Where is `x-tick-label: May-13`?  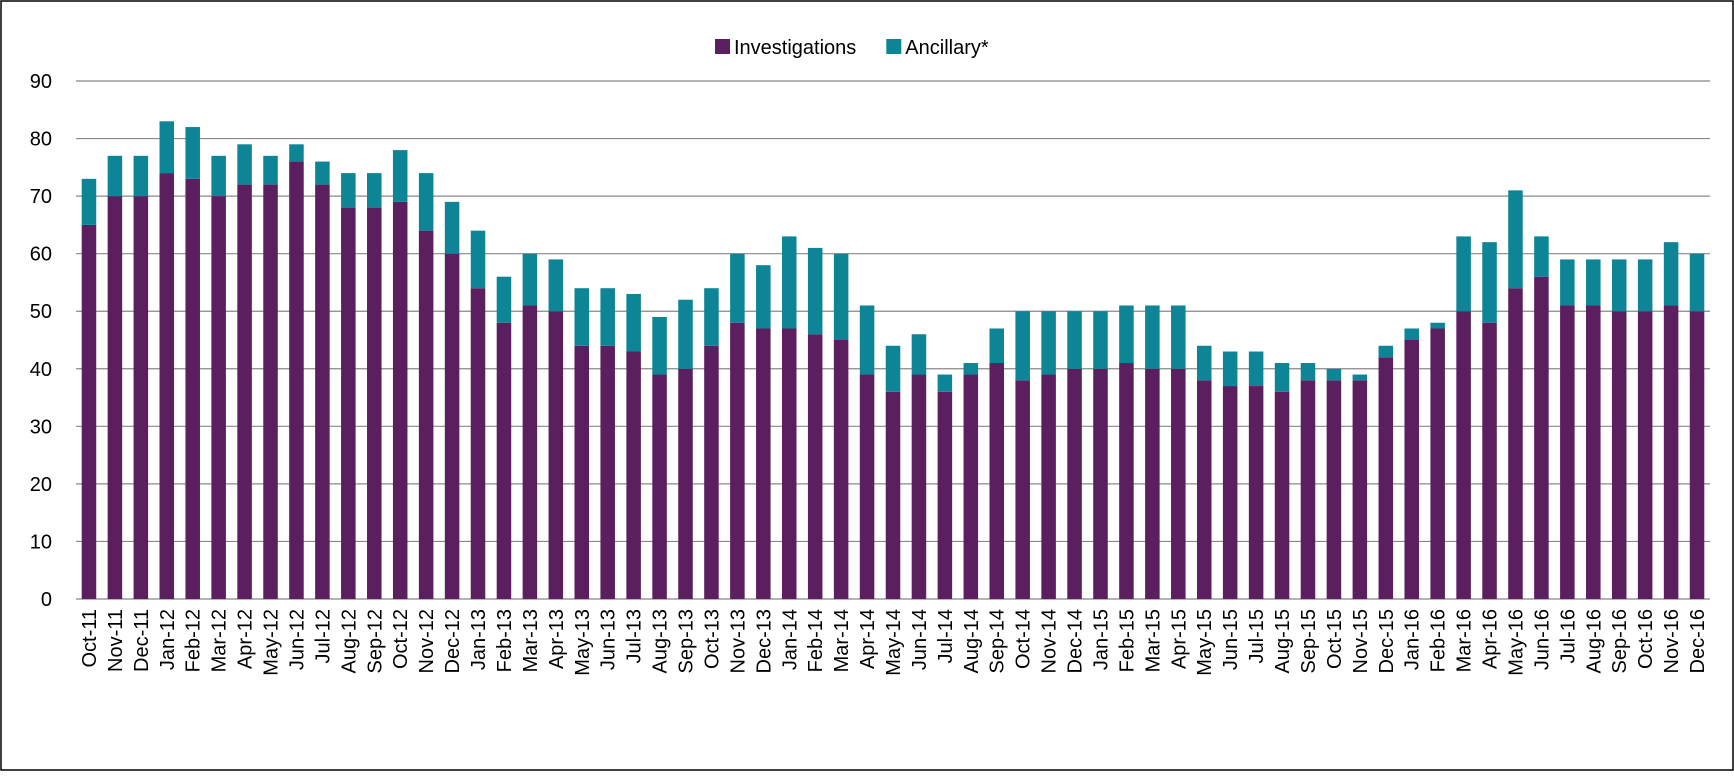 x-tick-label: May-13 is located at coordinates (583, 642).